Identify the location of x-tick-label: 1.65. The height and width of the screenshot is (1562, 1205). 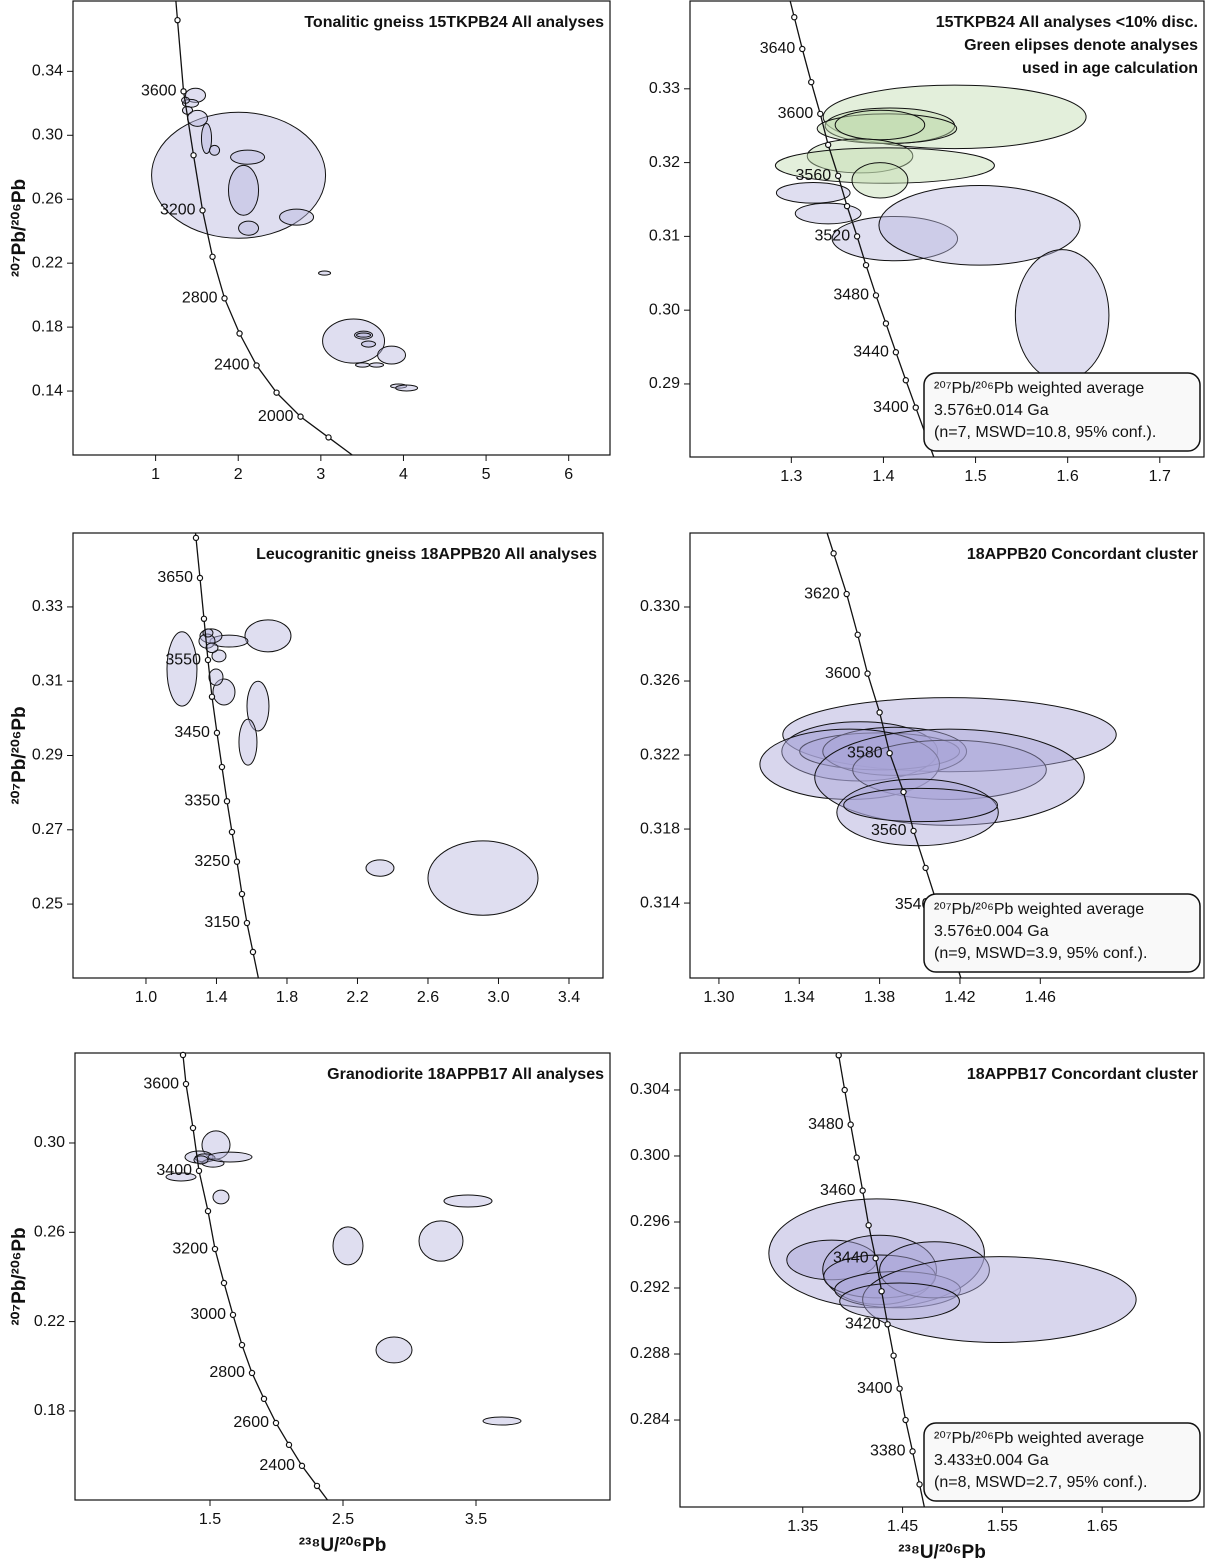
(1102, 1526).